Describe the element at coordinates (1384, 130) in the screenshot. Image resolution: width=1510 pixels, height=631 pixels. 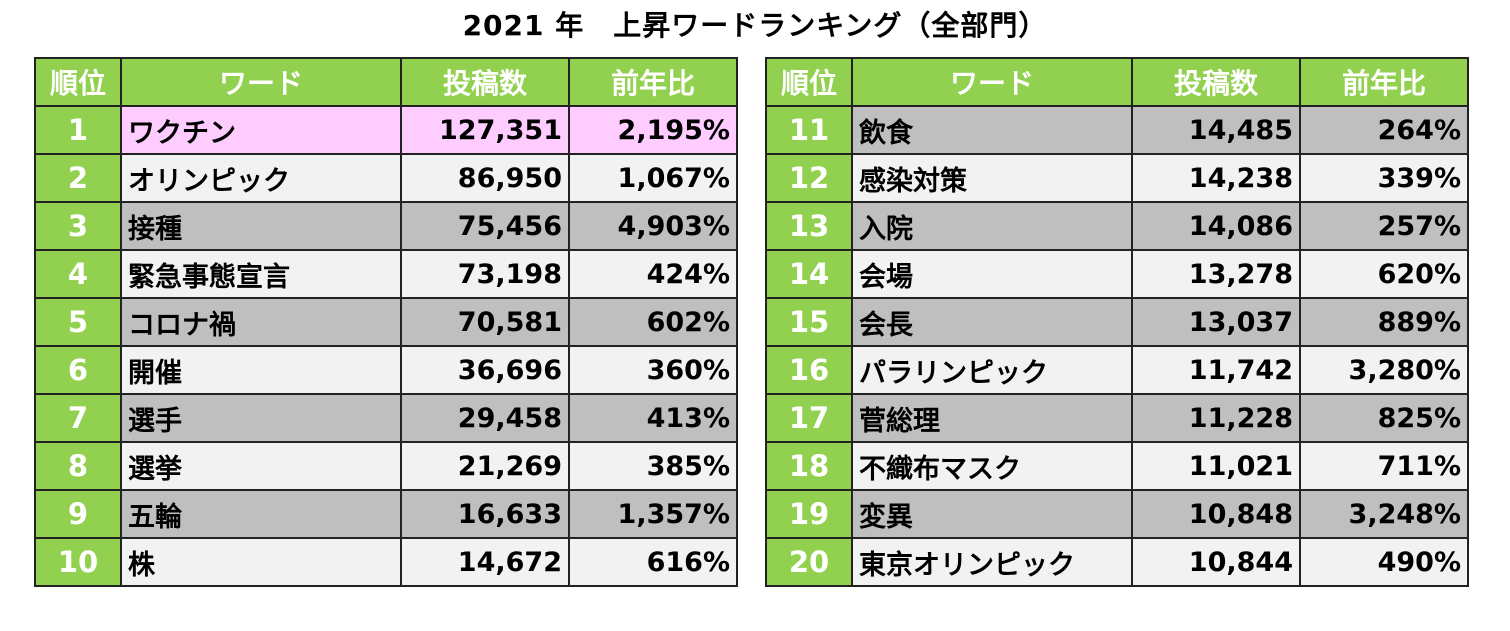
I see `yoy-cell: 264%` at that location.